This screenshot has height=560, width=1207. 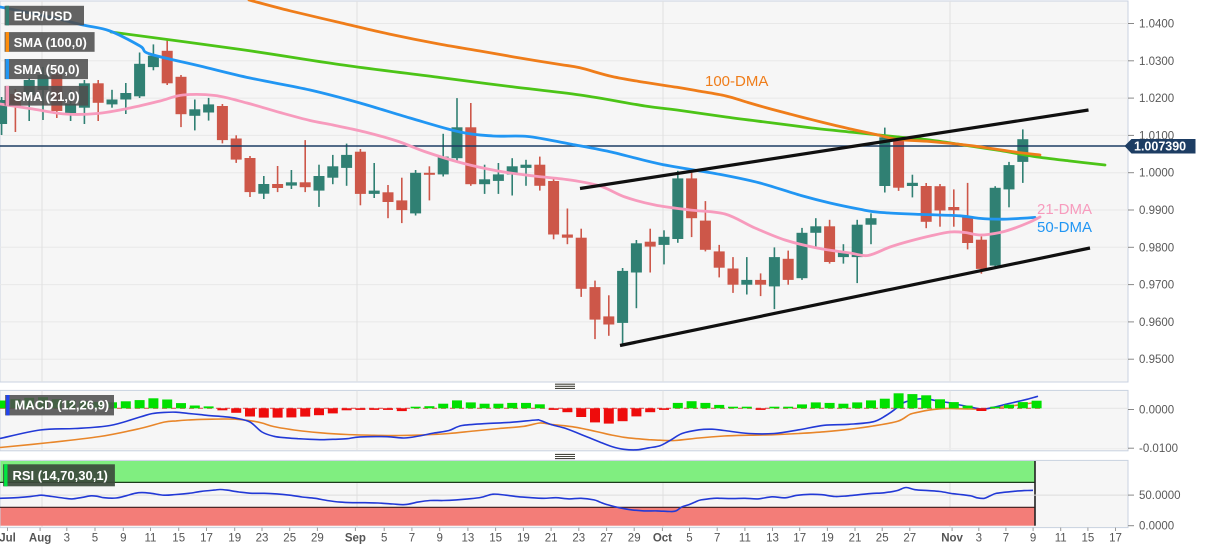 What do you see at coordinates (1156, 62) in the screenshot?
I see `svg-text: 1.0300` at bounding box center [1156, 62].